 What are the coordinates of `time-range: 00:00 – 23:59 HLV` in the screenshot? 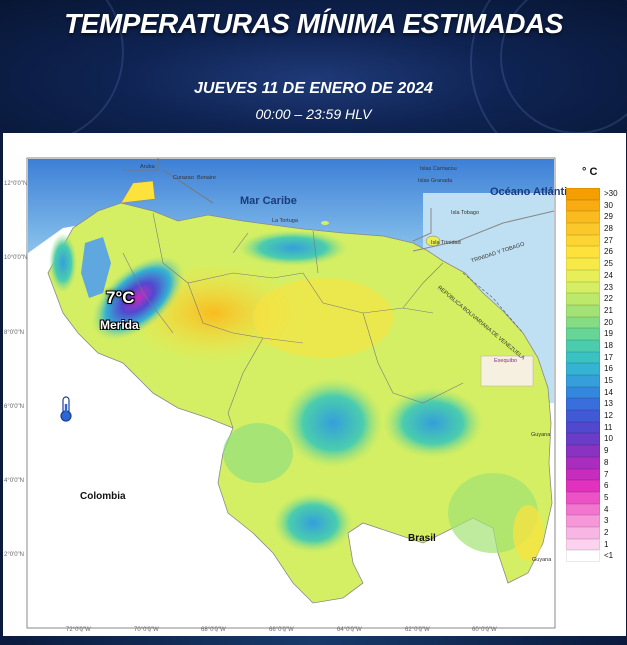 It's located at (313, 114).